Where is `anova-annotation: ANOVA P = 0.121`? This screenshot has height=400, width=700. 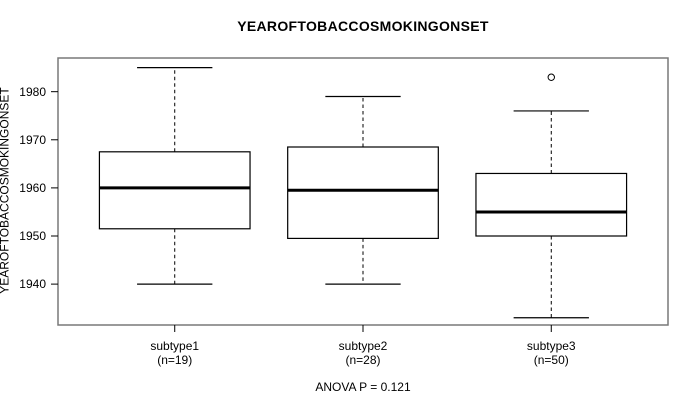 anova-annotation: ANOVA P = 0.121 is located at coordinates (363, 387).